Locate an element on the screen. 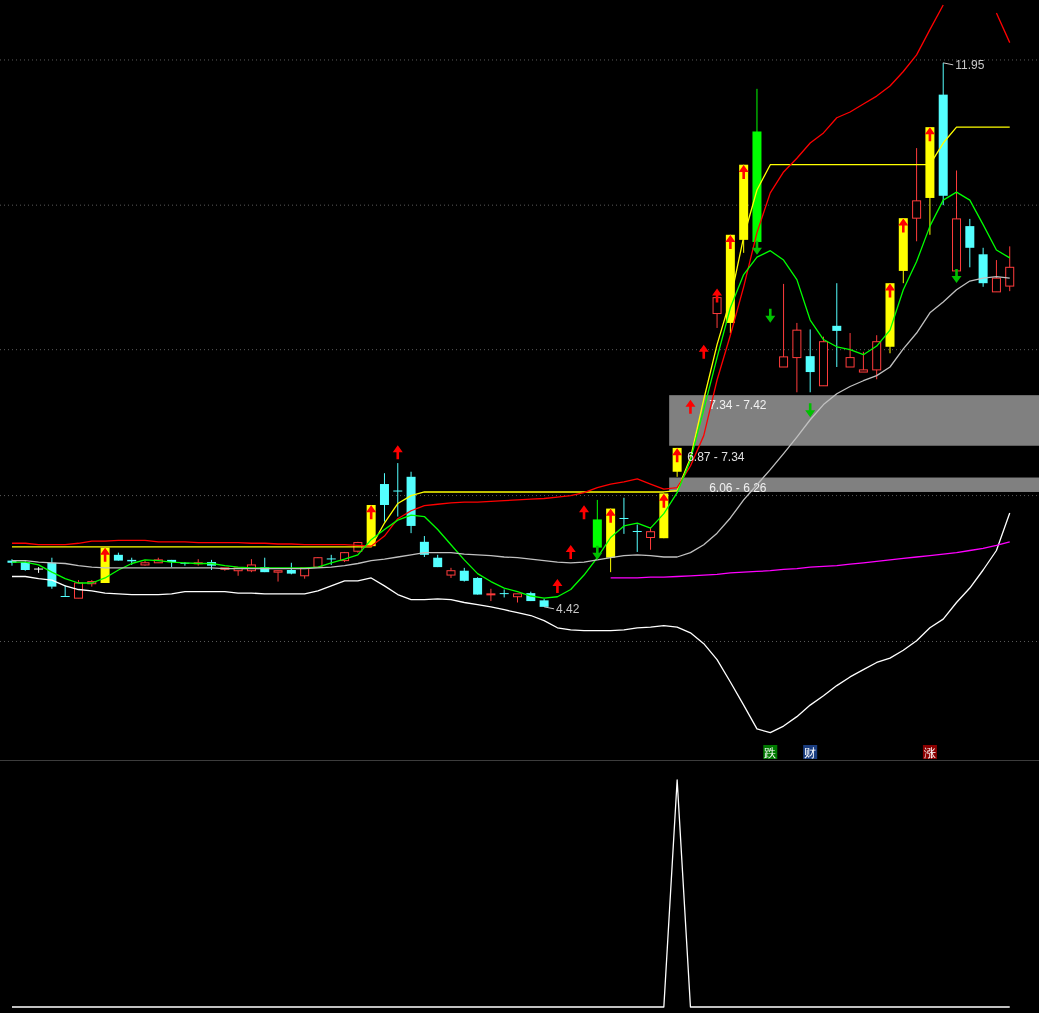  annotation: 11.95 is located at coordinates (970, 64).